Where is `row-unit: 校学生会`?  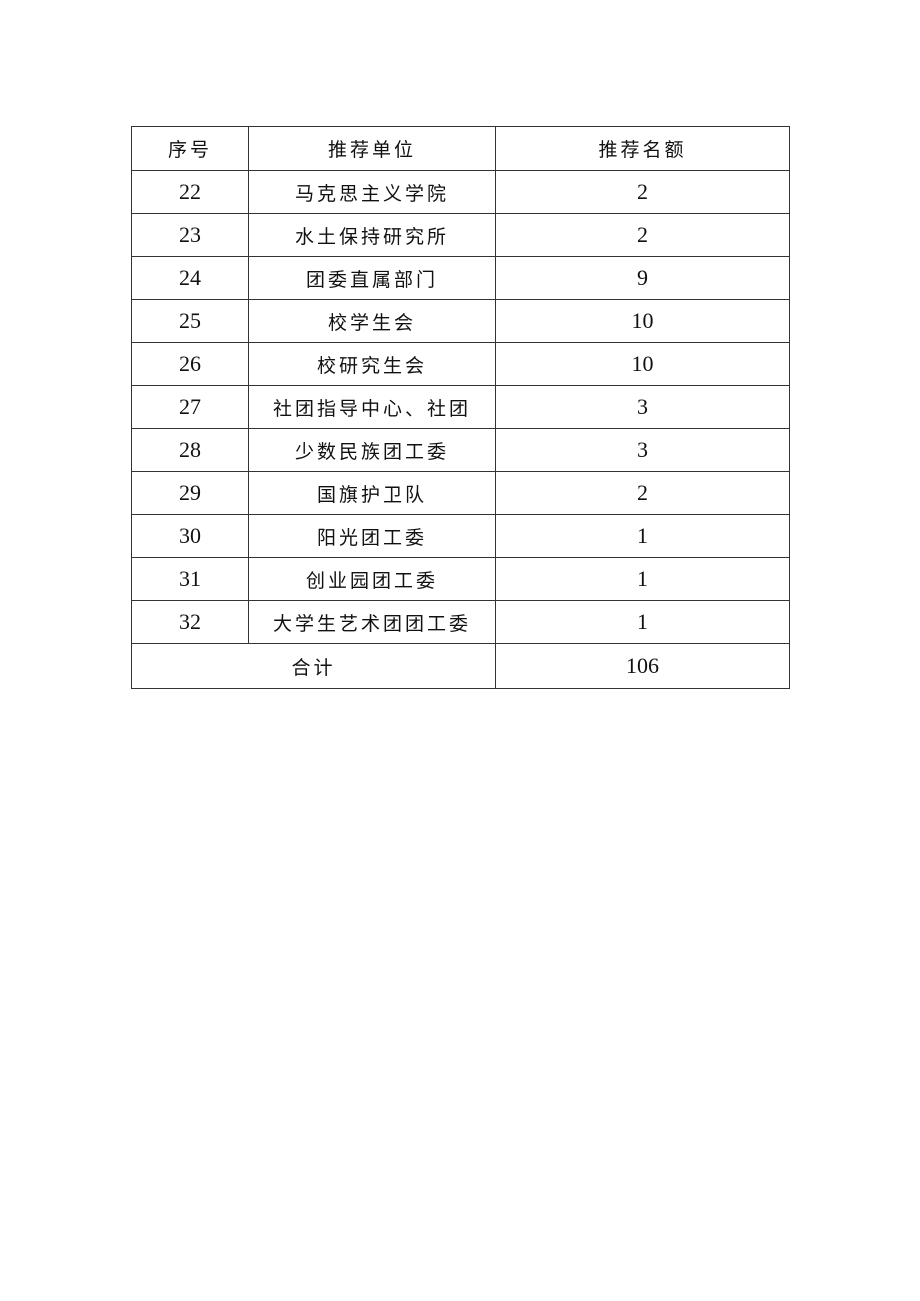 row-unit: 校学生会 is located at coordinates (372, 321).